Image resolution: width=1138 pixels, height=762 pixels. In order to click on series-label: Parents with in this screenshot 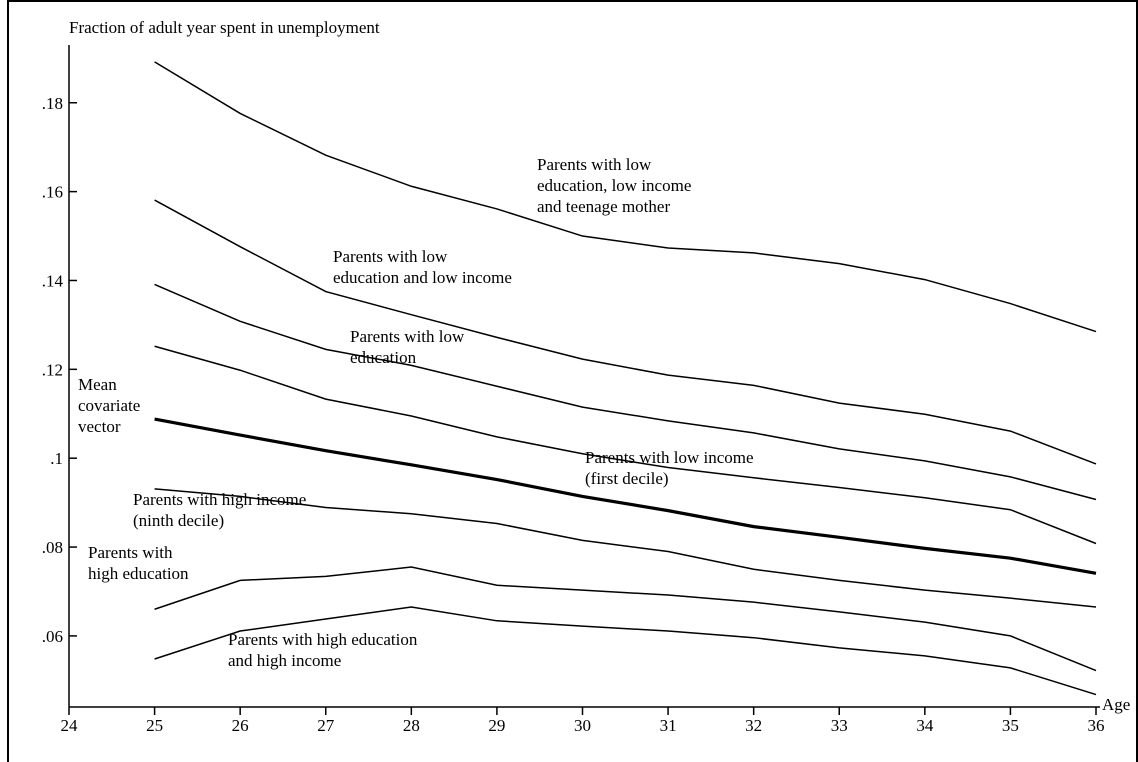, I will do `click(130, 552)`.